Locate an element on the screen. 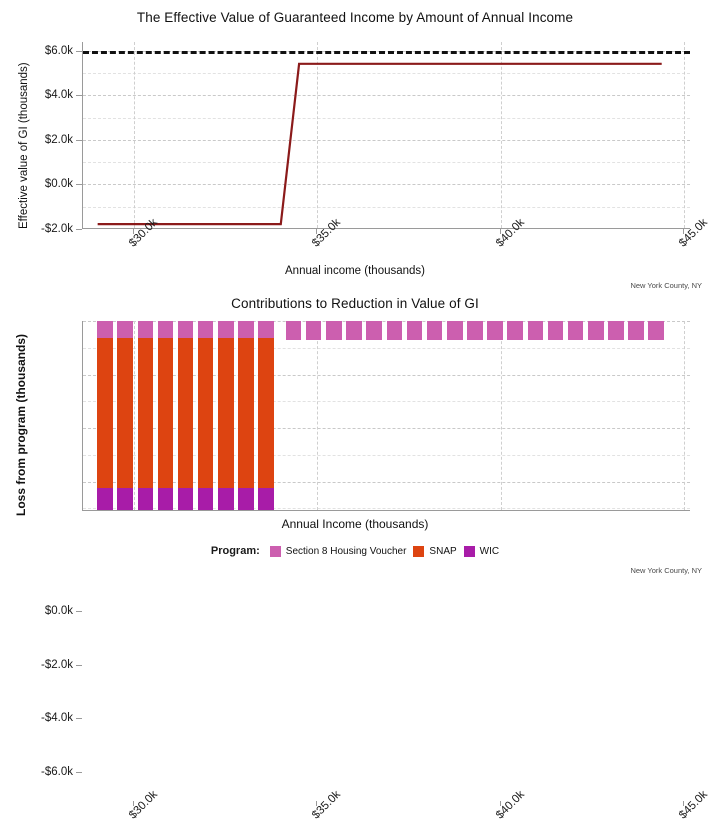  x-tick-label: $40.0k is located at coordinates (510, 805).